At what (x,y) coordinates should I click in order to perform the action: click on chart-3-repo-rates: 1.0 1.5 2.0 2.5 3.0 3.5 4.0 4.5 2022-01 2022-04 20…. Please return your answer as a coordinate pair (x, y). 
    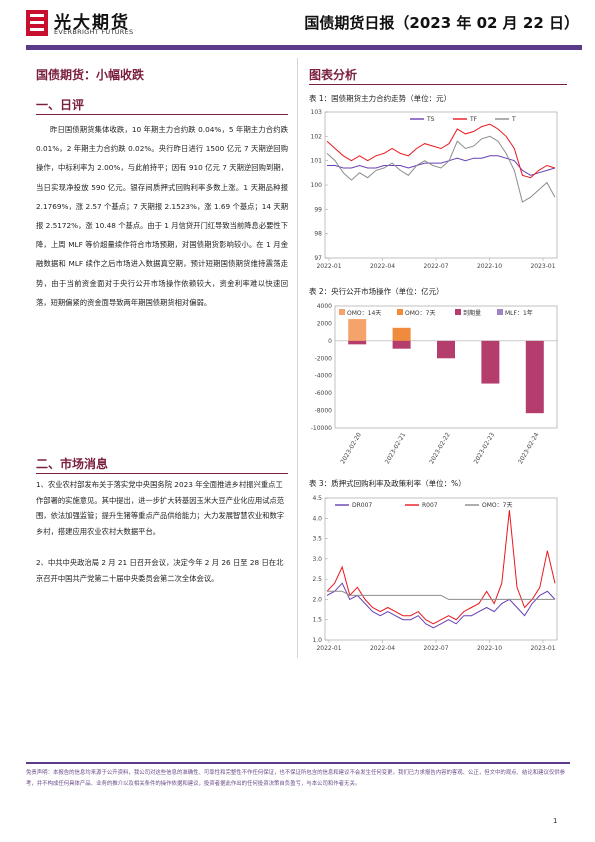
    Looking at the image, I should click on (435, 573).